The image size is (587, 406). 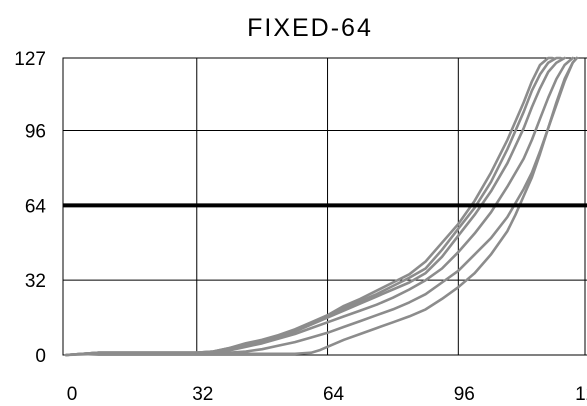 What do you see at coordinates (35, 131) in the screenshot?
I see `y-tick-label-3: 96` at bounding box center [35, 131].